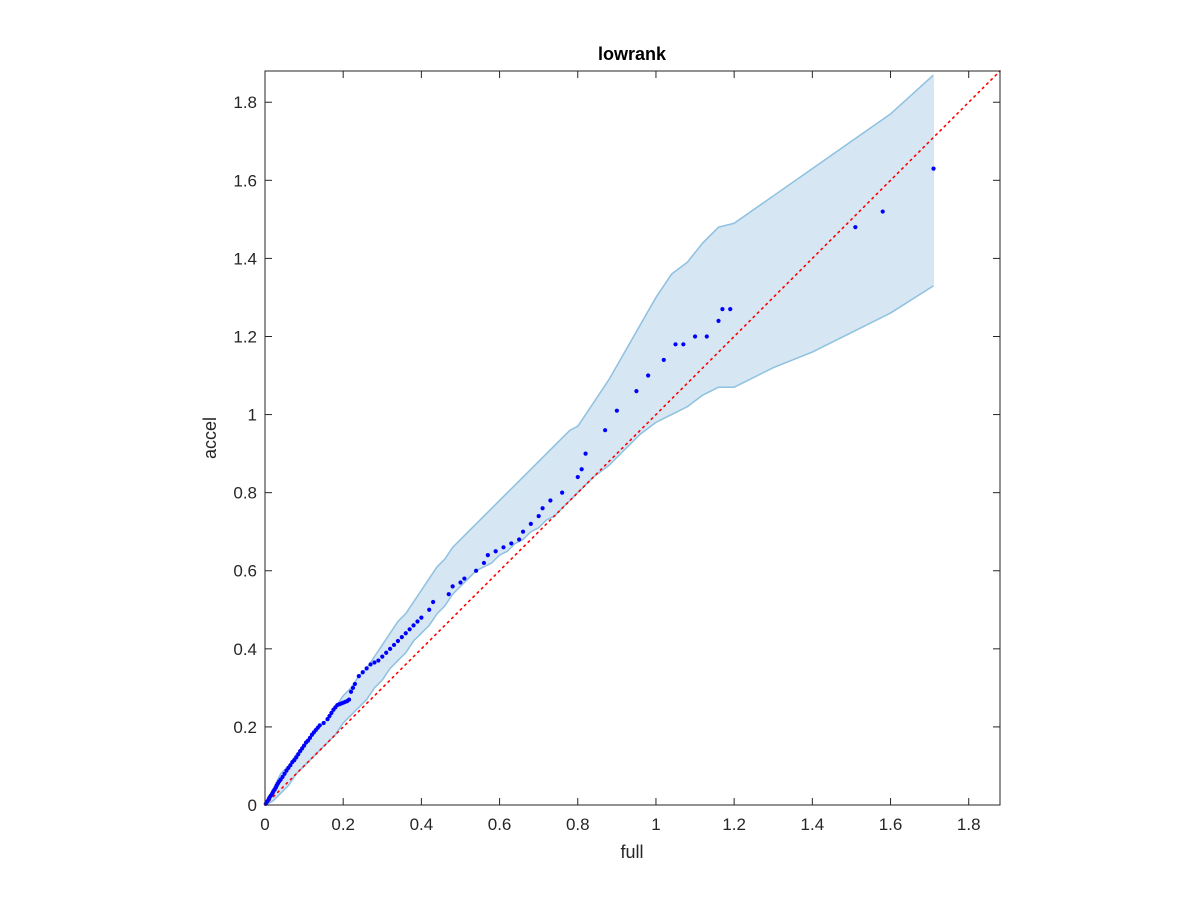  What do you see at coordinates (578, 824) in the screenshot?
I see `x-tick-label: 0.8` at bounding box center [578, 824].